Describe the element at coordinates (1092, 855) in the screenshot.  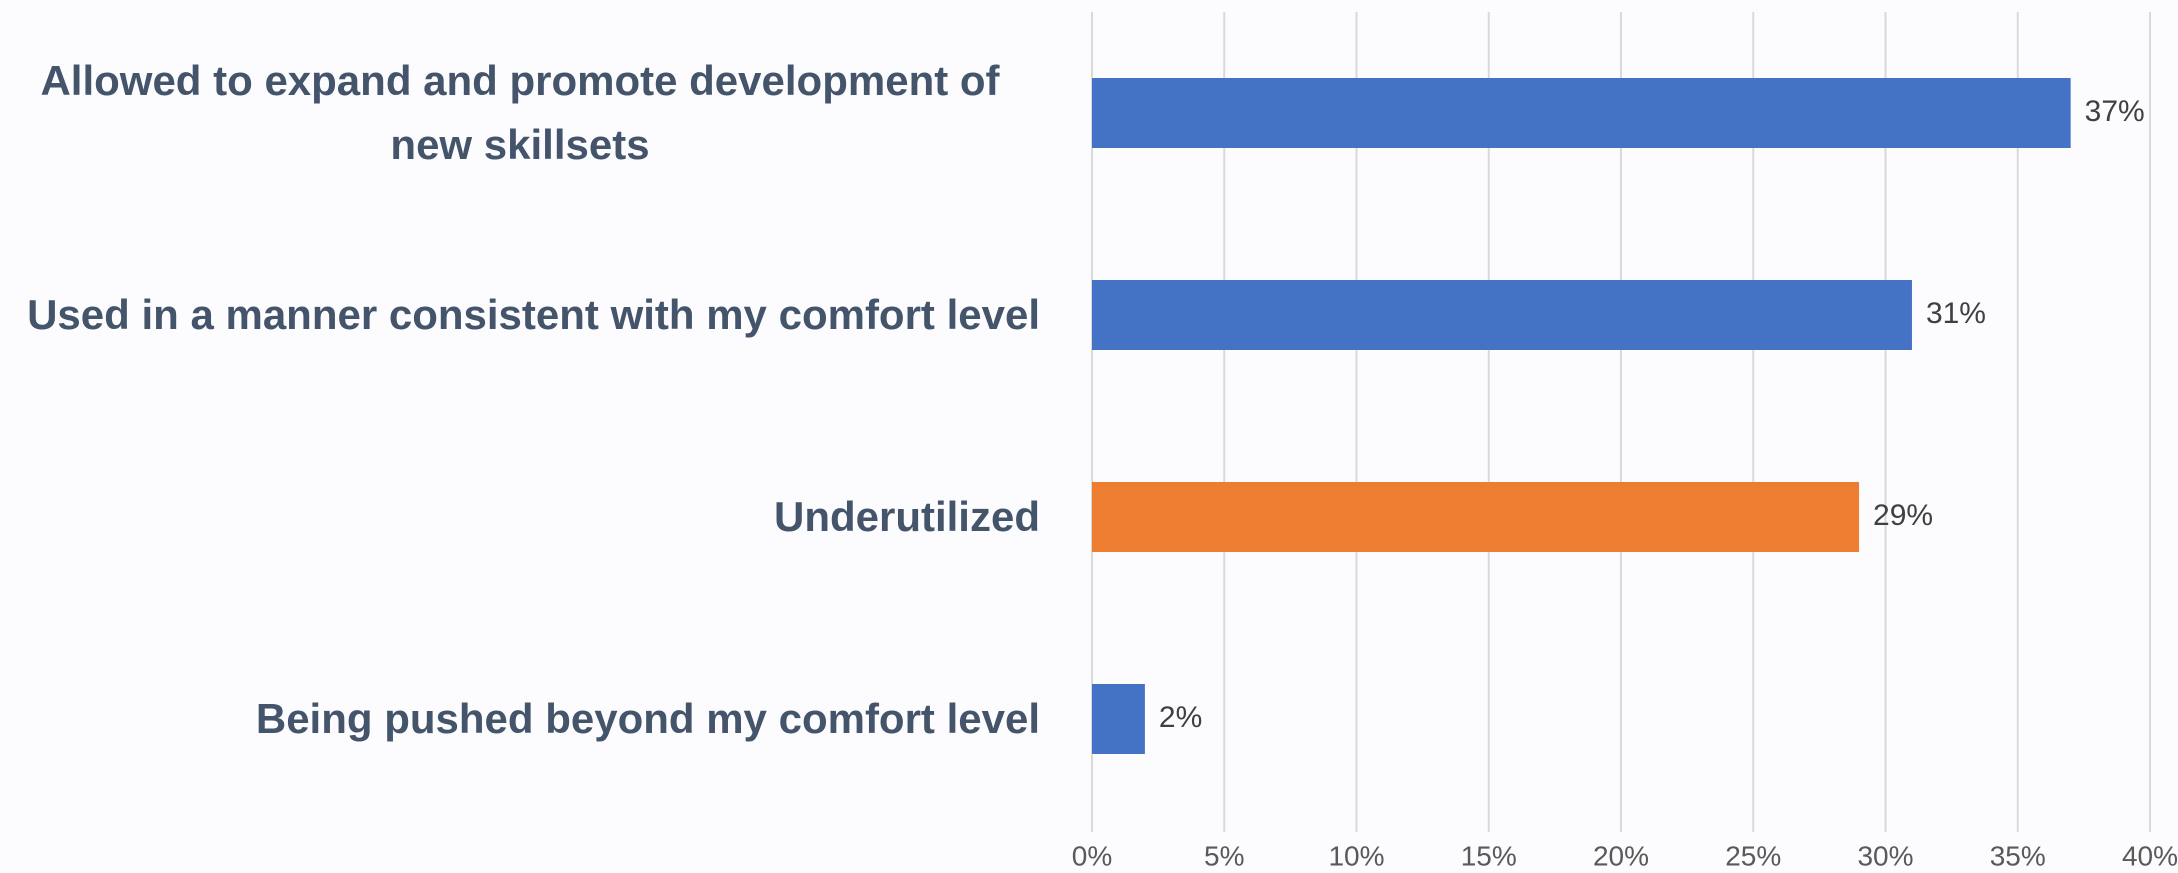
I see `x-tick-label: 0%` at that location.